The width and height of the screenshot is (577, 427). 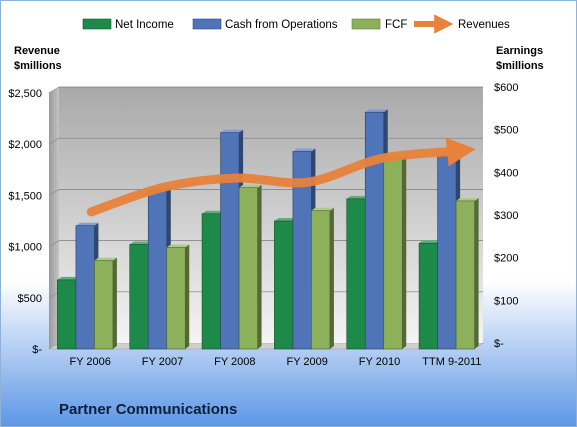 What do you see at coordinates (506, 301) in the screenshot?
I see `right-tick-label: $100` at bounding box center [506, 301].